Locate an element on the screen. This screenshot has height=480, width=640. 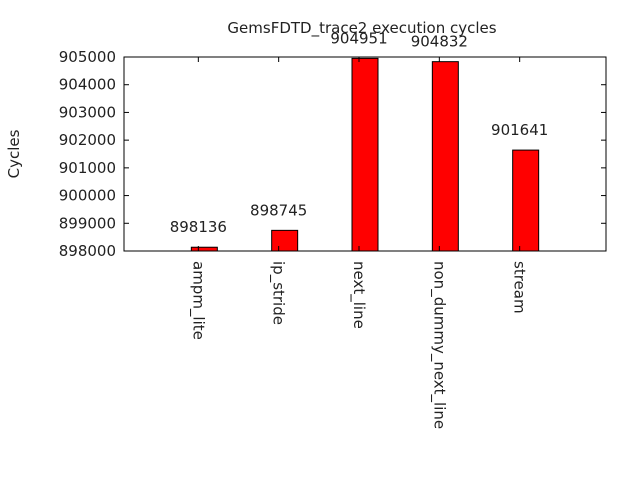
bar-value-label: 898745 is located at coordinates (278, 210).